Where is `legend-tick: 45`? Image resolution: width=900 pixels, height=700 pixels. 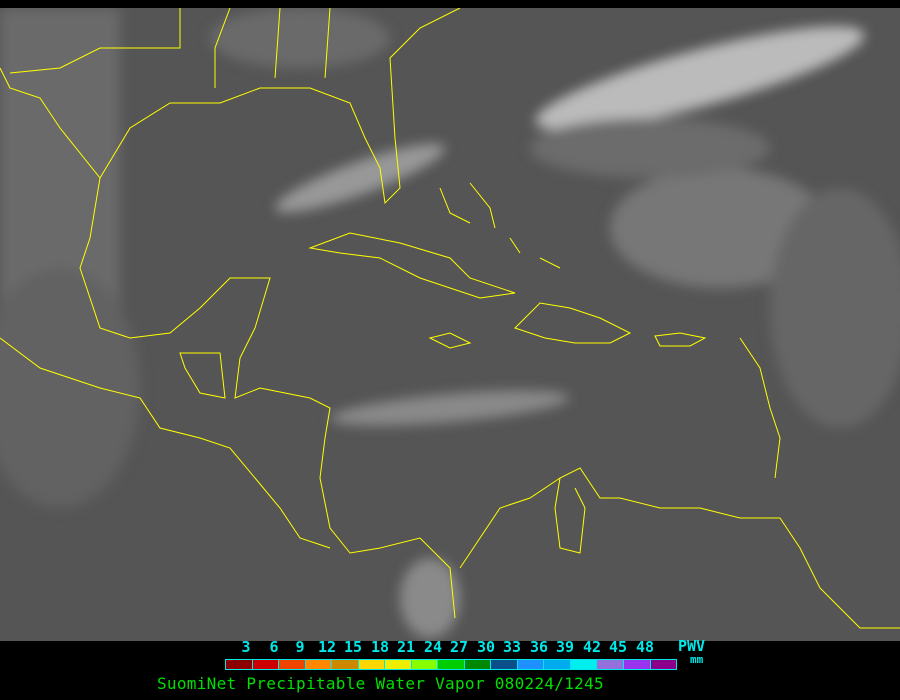
legend-tick: 45 is located at coordinates (618, 647).